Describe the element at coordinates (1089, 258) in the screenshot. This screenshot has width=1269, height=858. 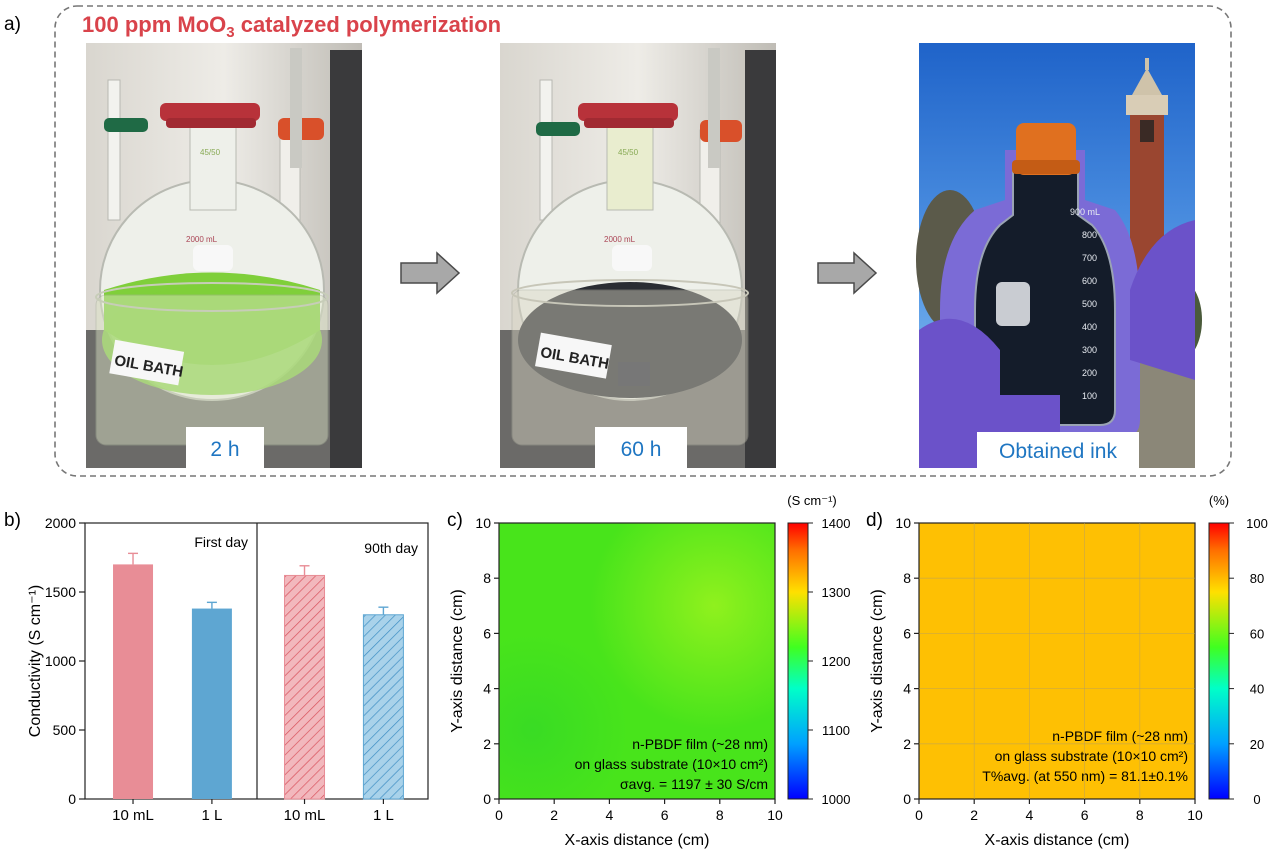
I see `bottle-tick: 700` at that location.